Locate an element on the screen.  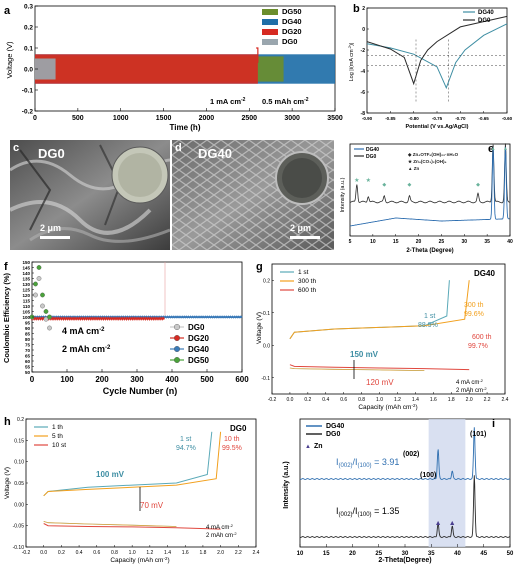
x-tick-label: 300 is located at coordinates (137, 379).